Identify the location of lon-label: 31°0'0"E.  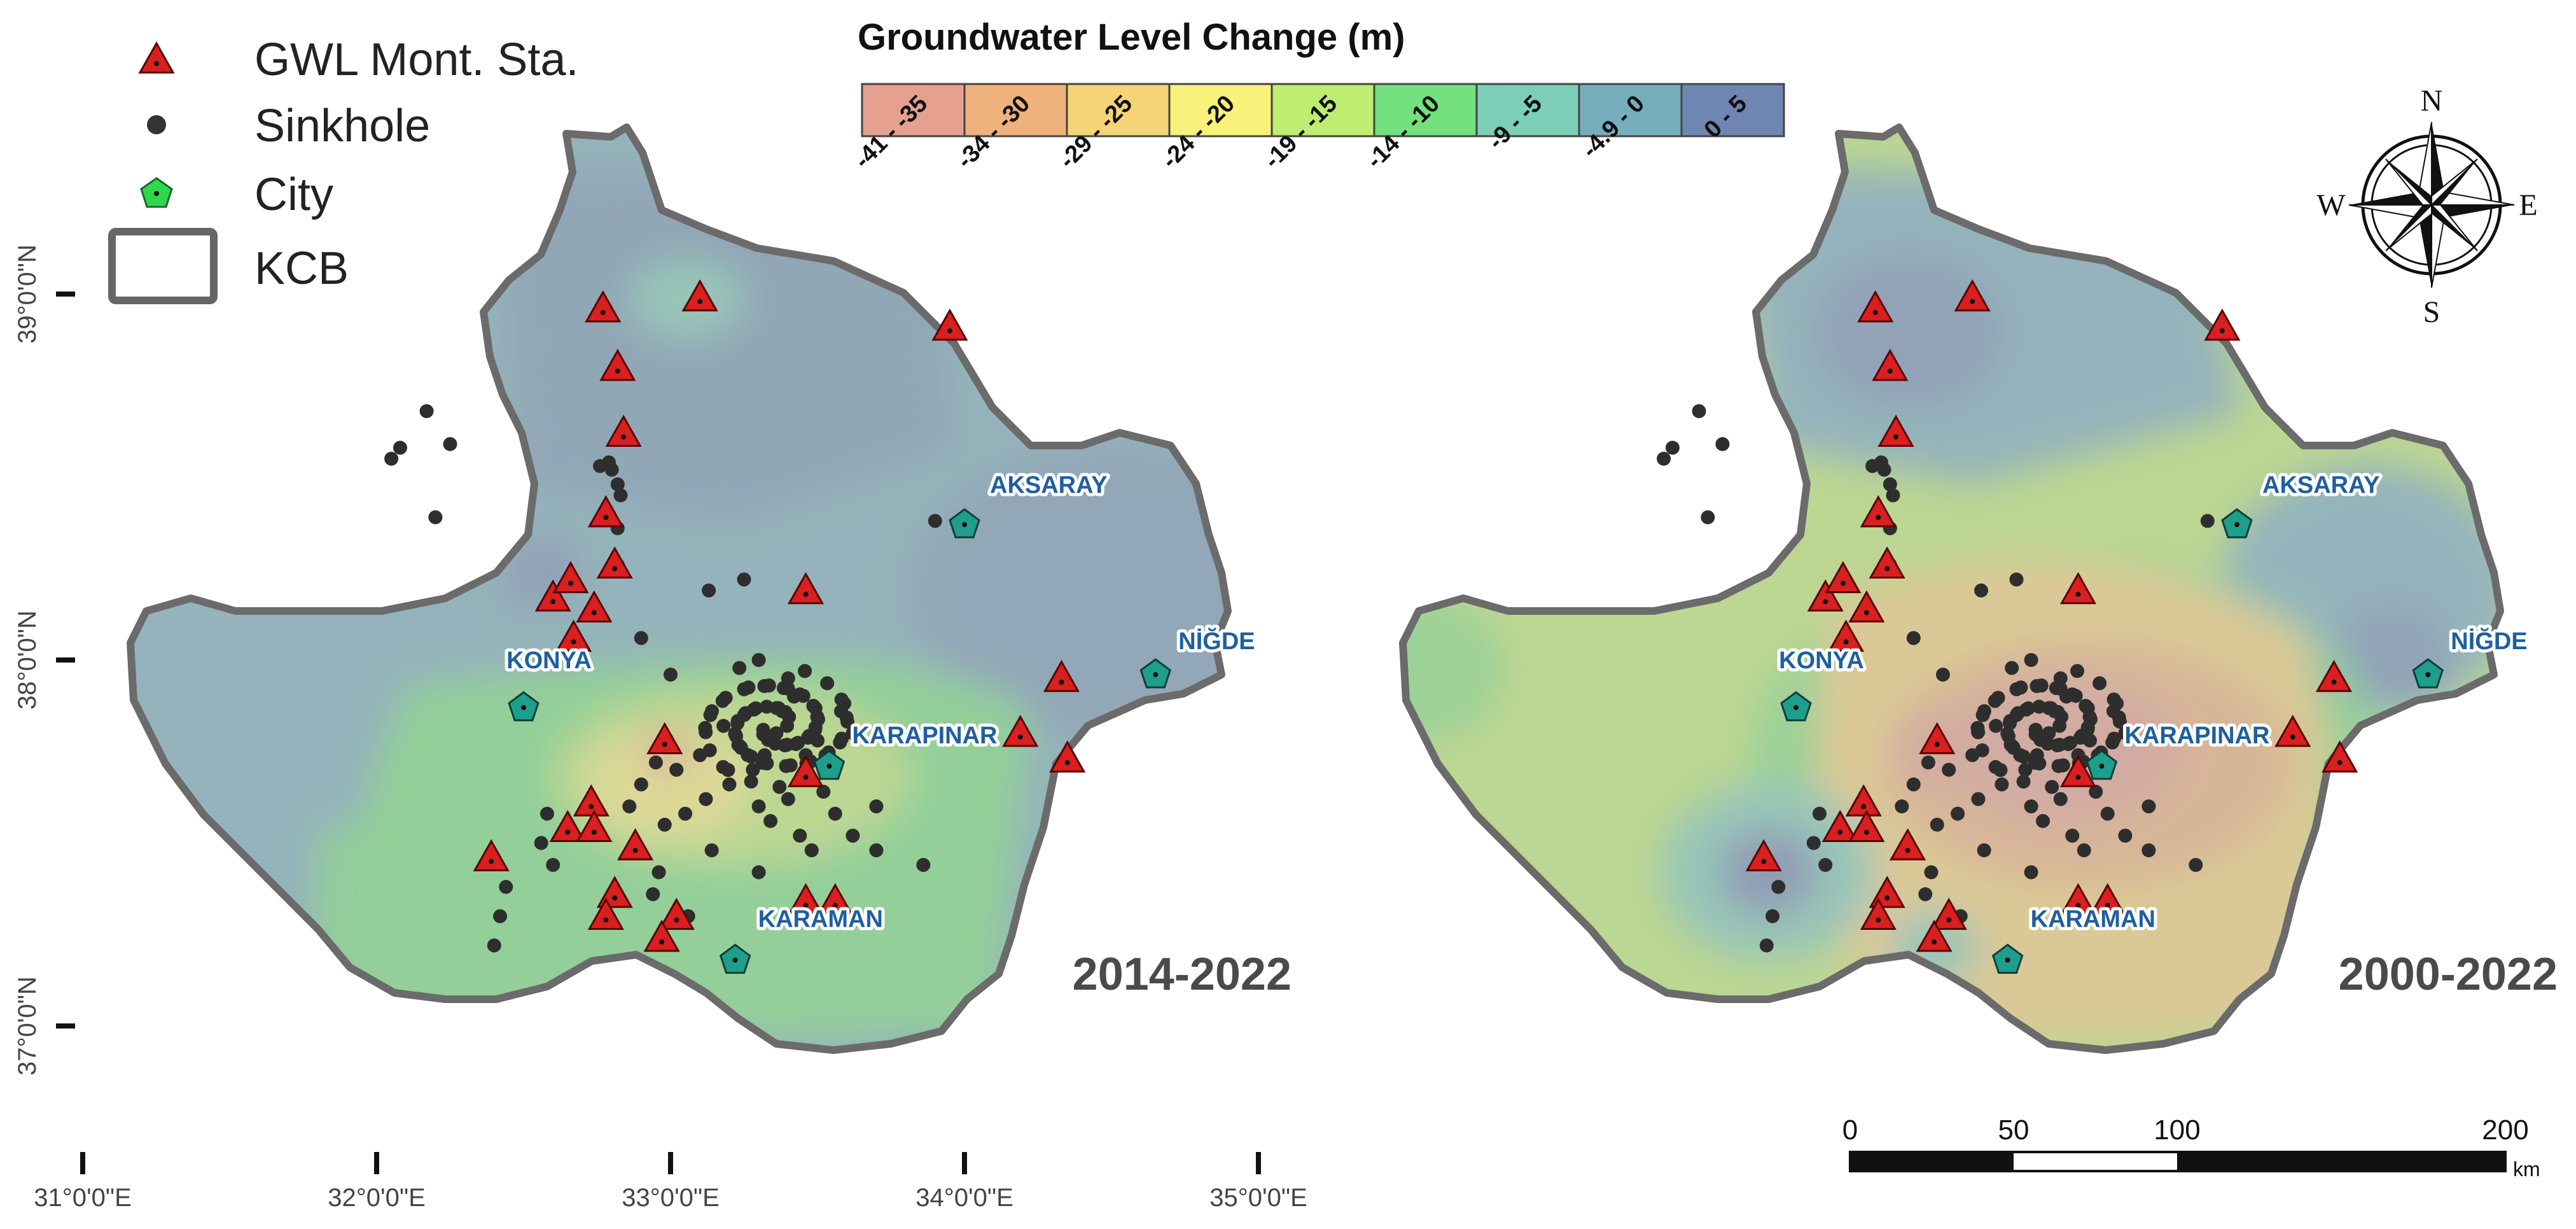
(83, 1198).